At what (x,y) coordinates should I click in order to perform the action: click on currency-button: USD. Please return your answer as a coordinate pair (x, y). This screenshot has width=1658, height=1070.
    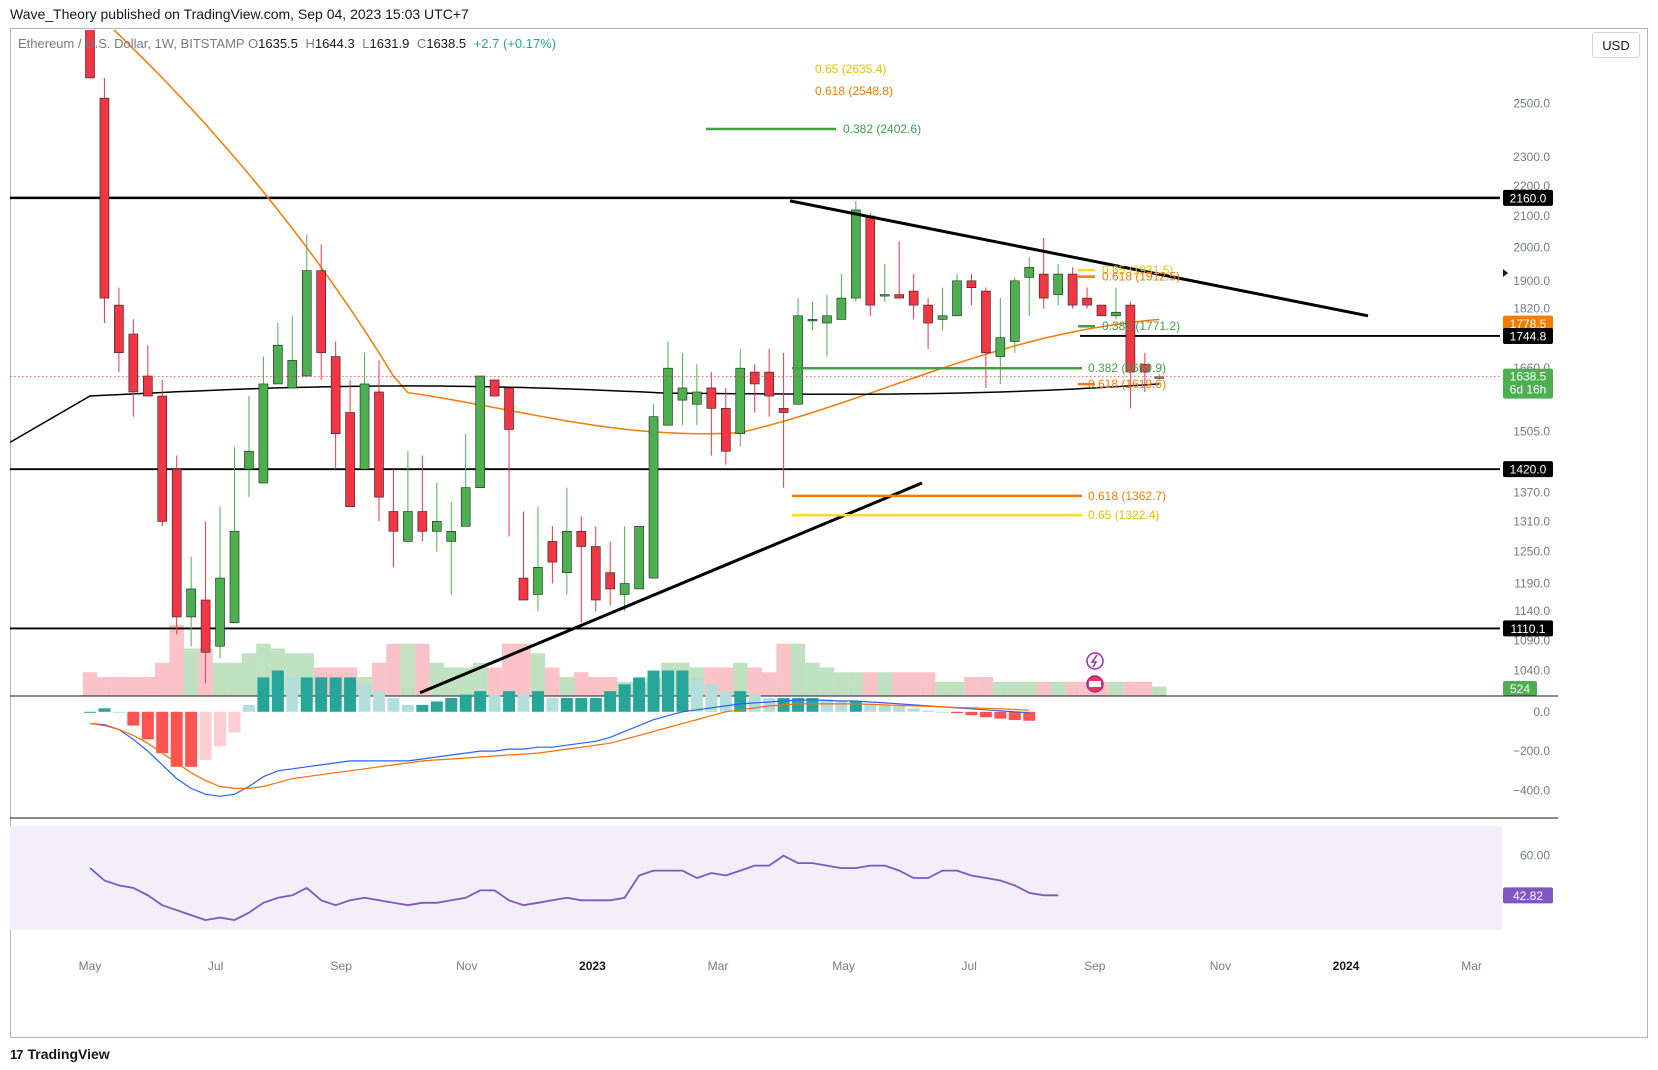
    Looking at the image, I should click on (1616, 45).